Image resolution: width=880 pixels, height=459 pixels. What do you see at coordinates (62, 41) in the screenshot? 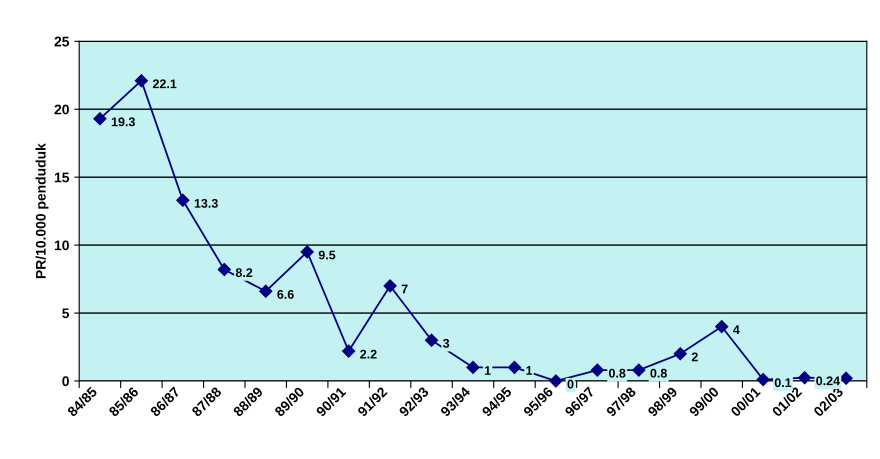
I see `y-tick-label: 25` at bounding box center [62, 41].